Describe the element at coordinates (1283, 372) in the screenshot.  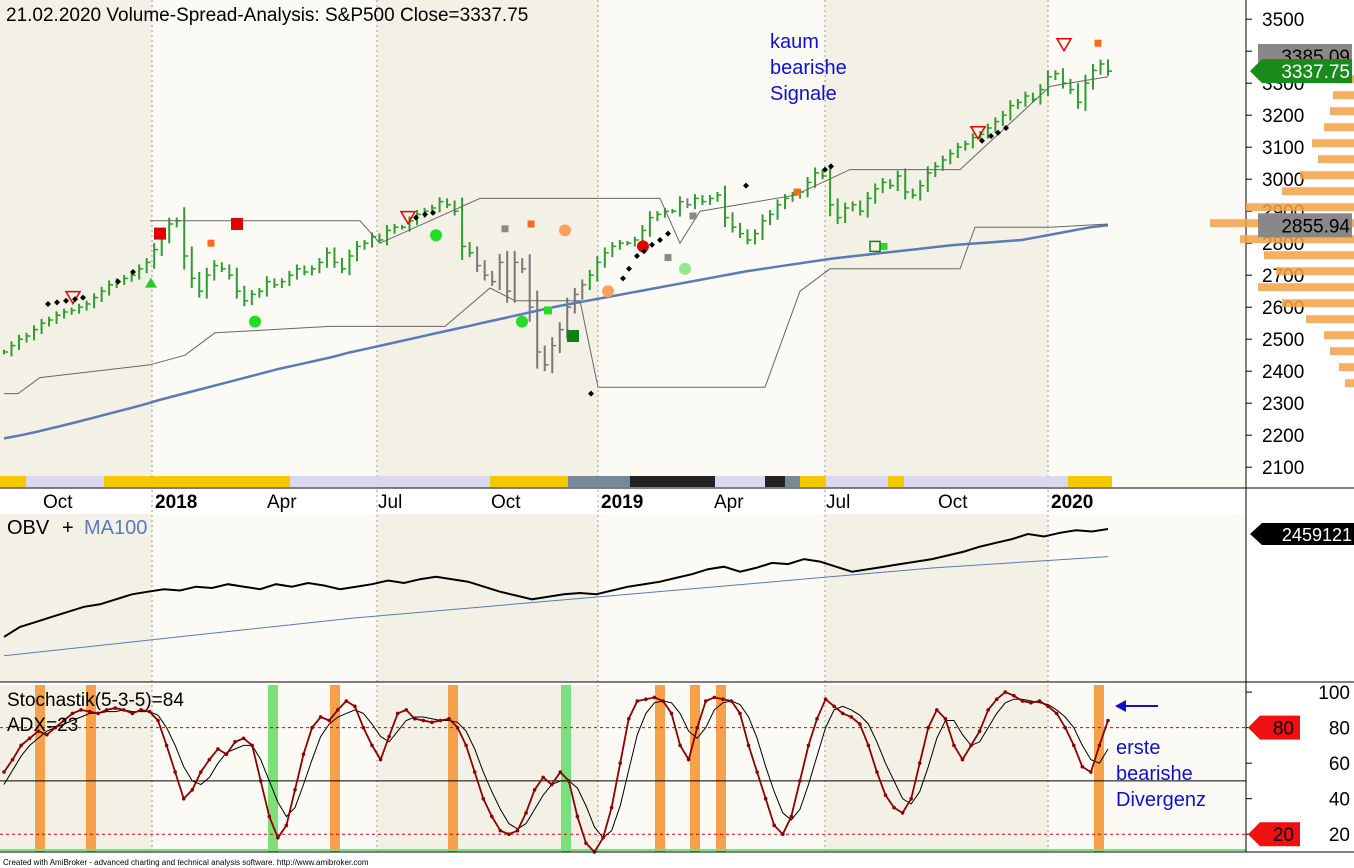
I see `y-tick-label: 2400` at that location.